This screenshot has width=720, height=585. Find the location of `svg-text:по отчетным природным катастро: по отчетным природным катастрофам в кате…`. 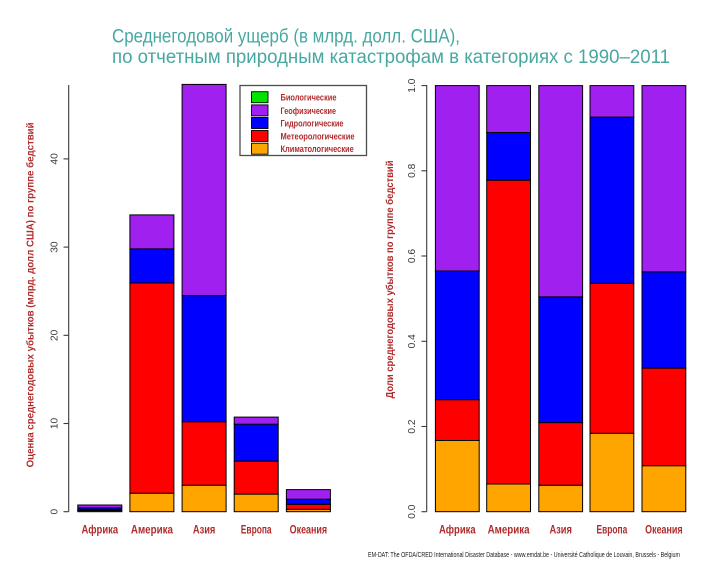

svg-text:по отчетным природным катастро: по отчетным природным катастрофам в кате… is located at coordinates (391, 57).